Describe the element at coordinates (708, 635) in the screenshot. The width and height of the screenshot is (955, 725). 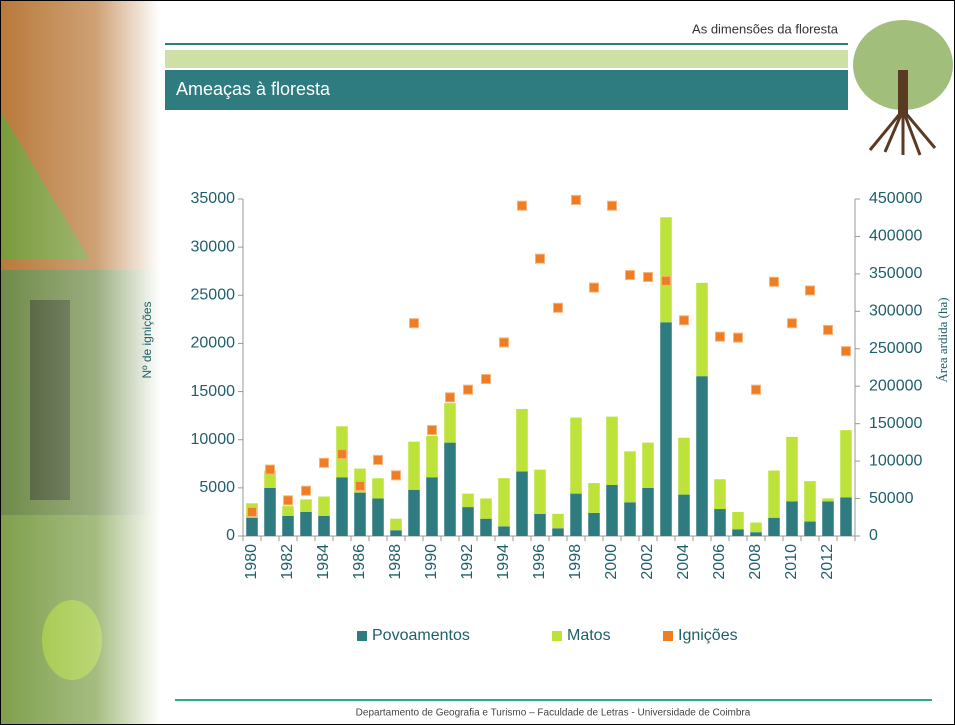
I see `legend-label: Ignições` at that location.